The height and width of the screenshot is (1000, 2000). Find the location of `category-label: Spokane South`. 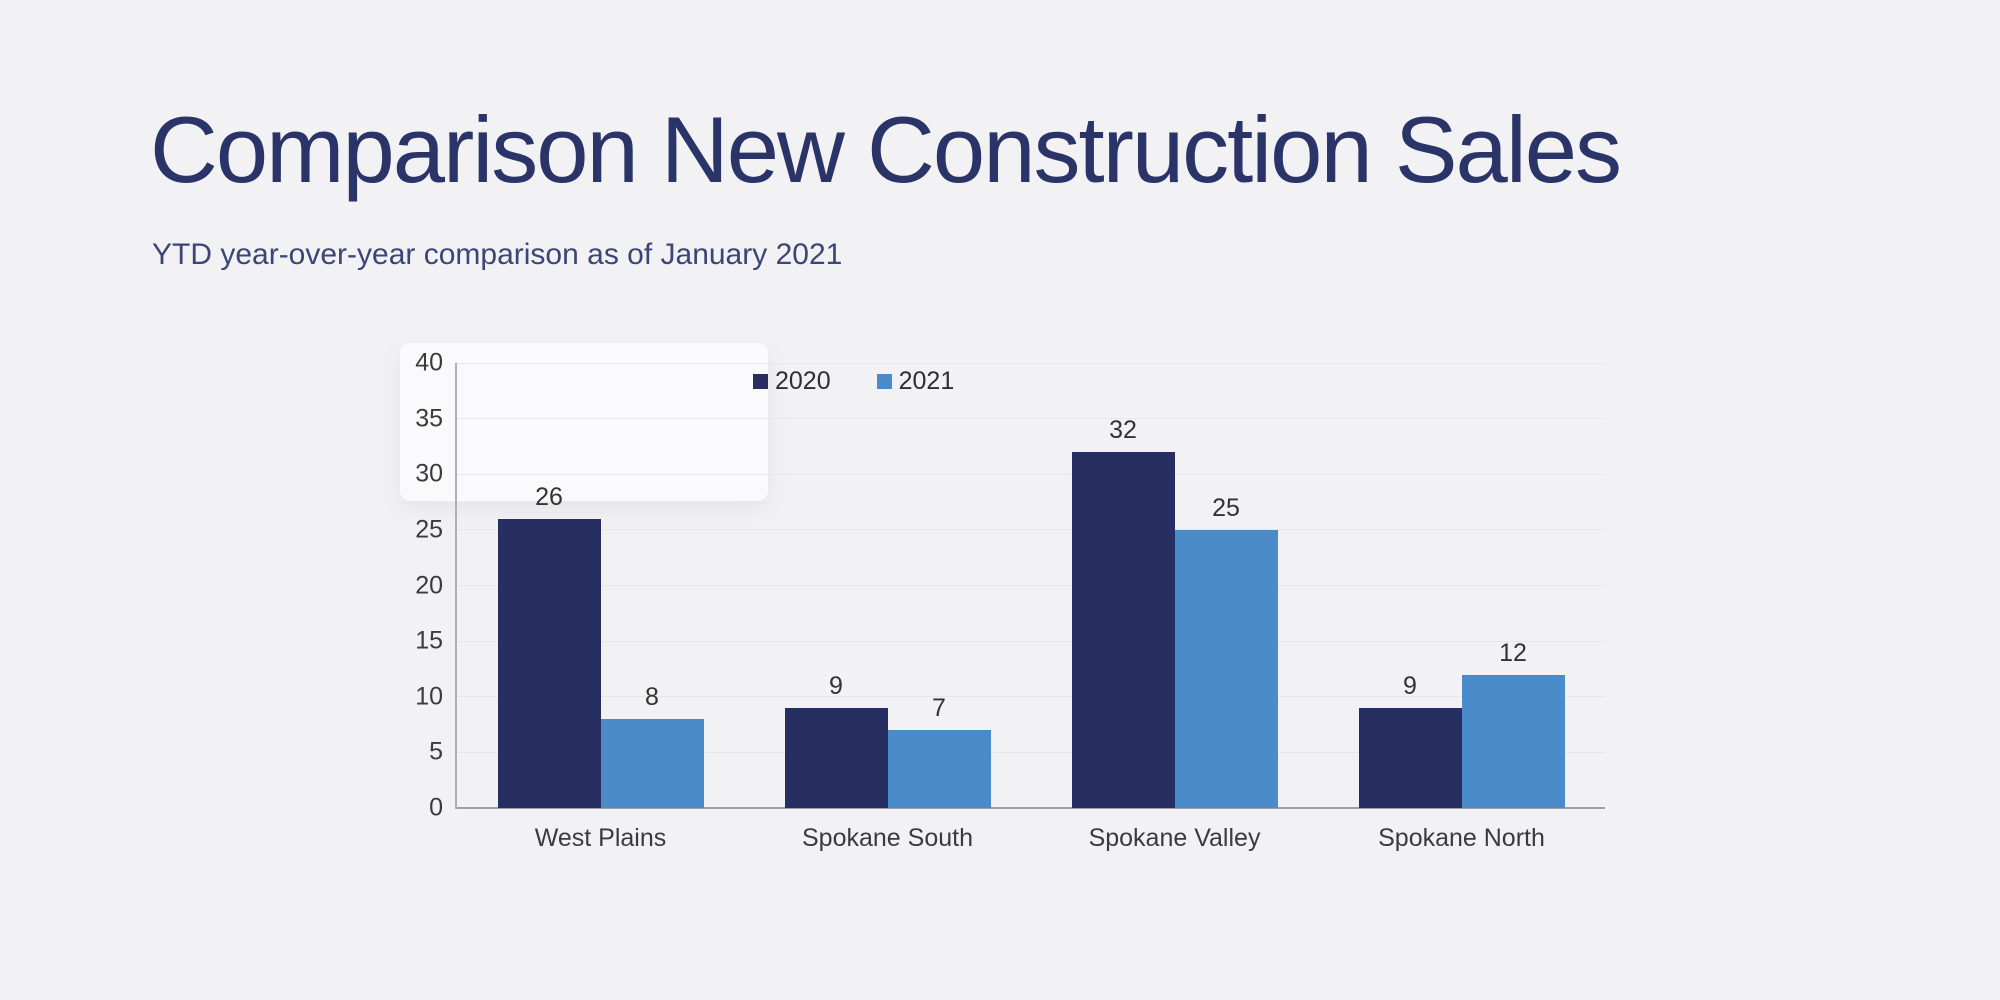

category-label: Spokane South is located at coordinates (887, 838).